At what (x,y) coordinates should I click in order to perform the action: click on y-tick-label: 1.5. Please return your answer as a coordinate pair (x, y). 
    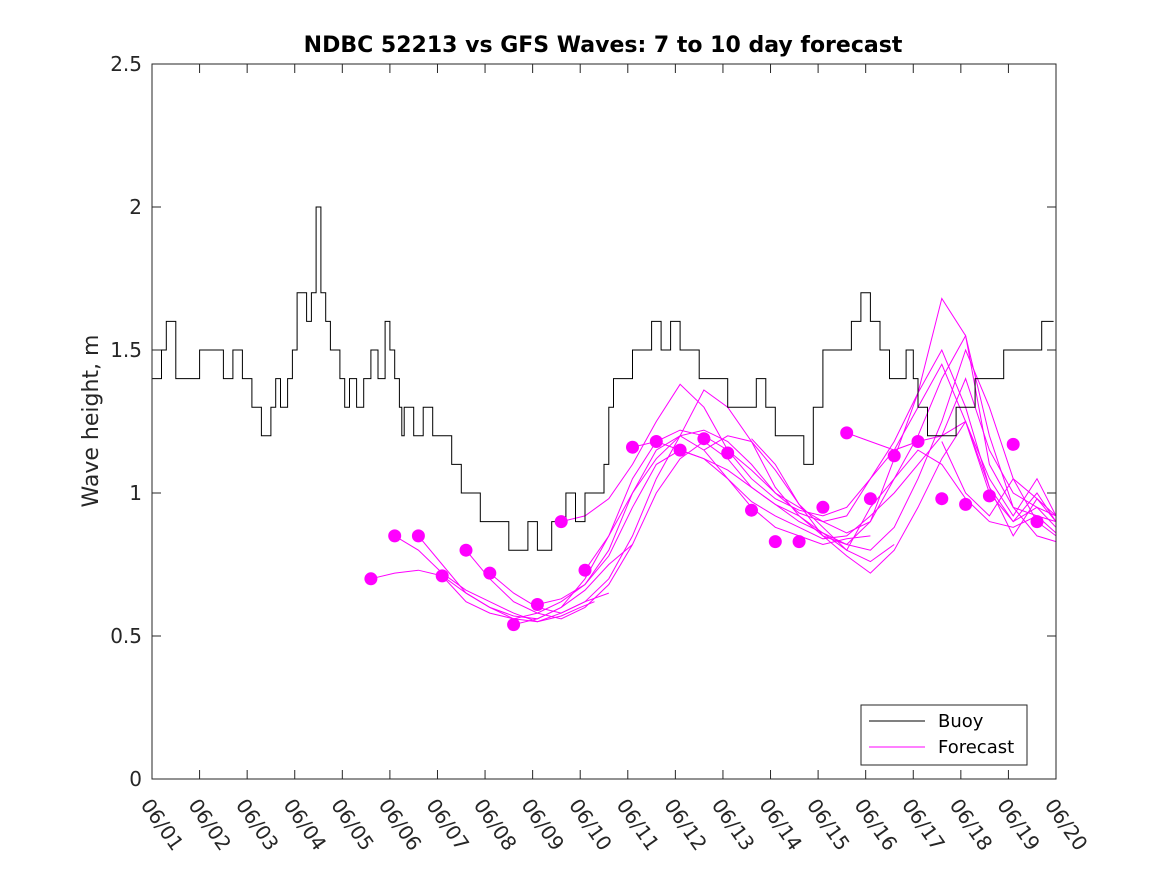
    Looking at the image, I should click on (126, 350).